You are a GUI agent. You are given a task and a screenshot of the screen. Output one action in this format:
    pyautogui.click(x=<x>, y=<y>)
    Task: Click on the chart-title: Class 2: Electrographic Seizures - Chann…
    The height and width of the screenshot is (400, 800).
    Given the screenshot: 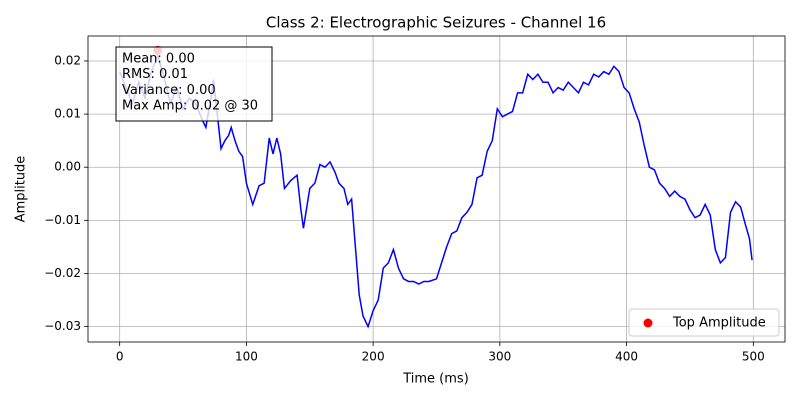 What is the action you would take?
    pyautogui.click(x=436, y=23)
    